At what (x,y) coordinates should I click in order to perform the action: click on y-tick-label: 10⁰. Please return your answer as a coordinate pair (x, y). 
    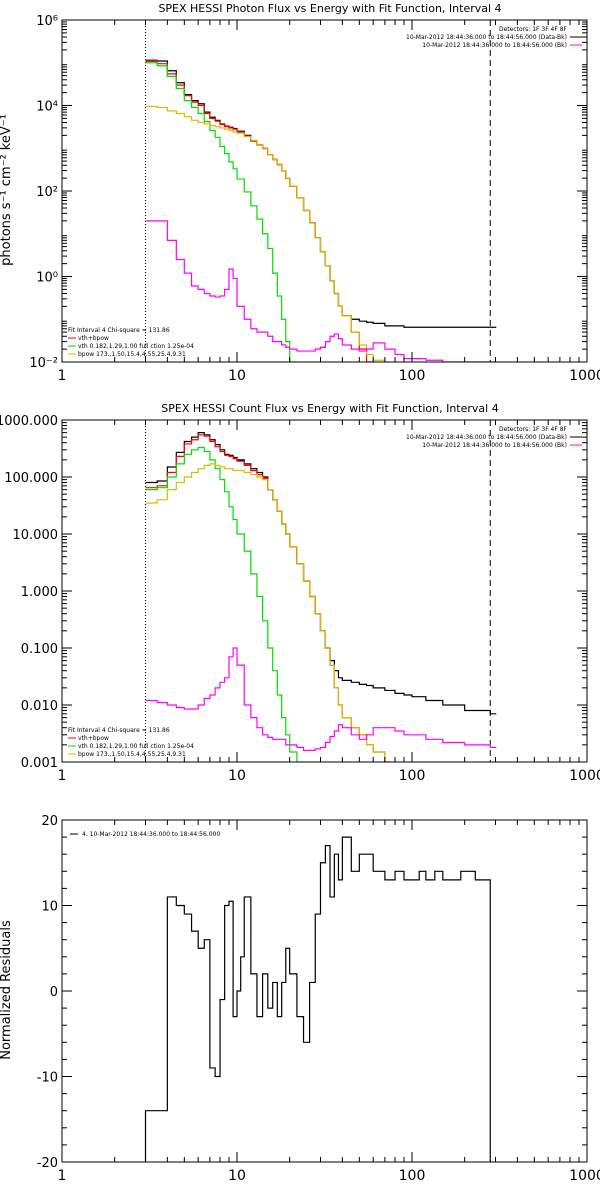
    Looking at the image, I should click on (47, 278).